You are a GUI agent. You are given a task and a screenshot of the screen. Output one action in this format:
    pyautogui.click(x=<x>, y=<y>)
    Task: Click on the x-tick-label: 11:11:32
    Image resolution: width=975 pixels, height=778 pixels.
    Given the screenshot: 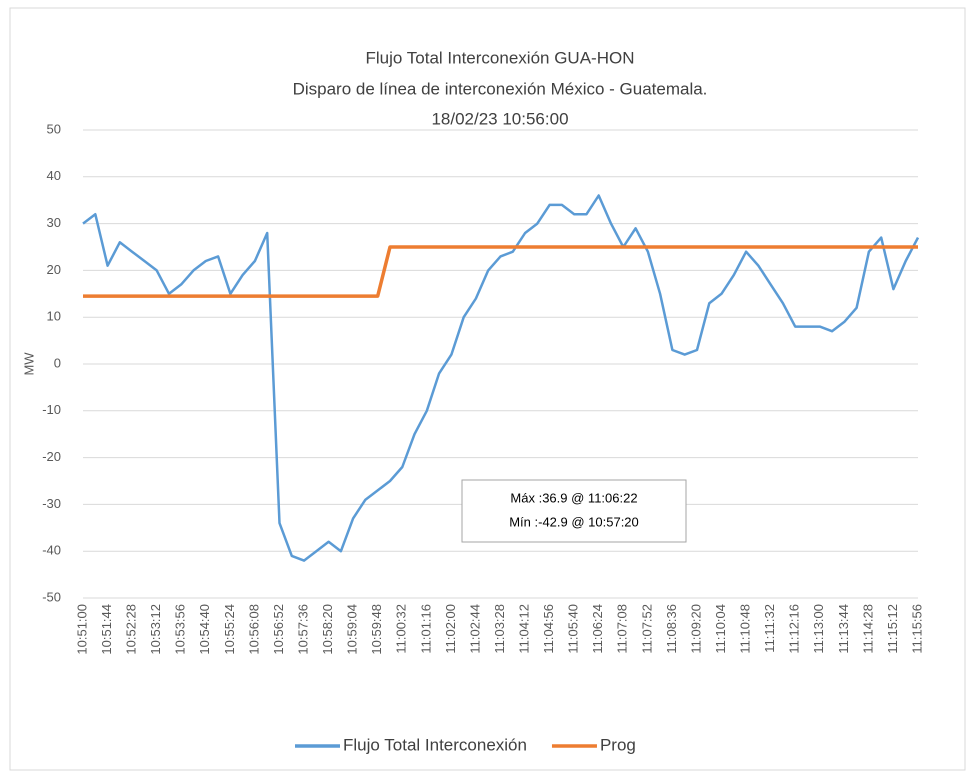 What is the action you would take?
    pyautogui.click(x=769, y=628)
    